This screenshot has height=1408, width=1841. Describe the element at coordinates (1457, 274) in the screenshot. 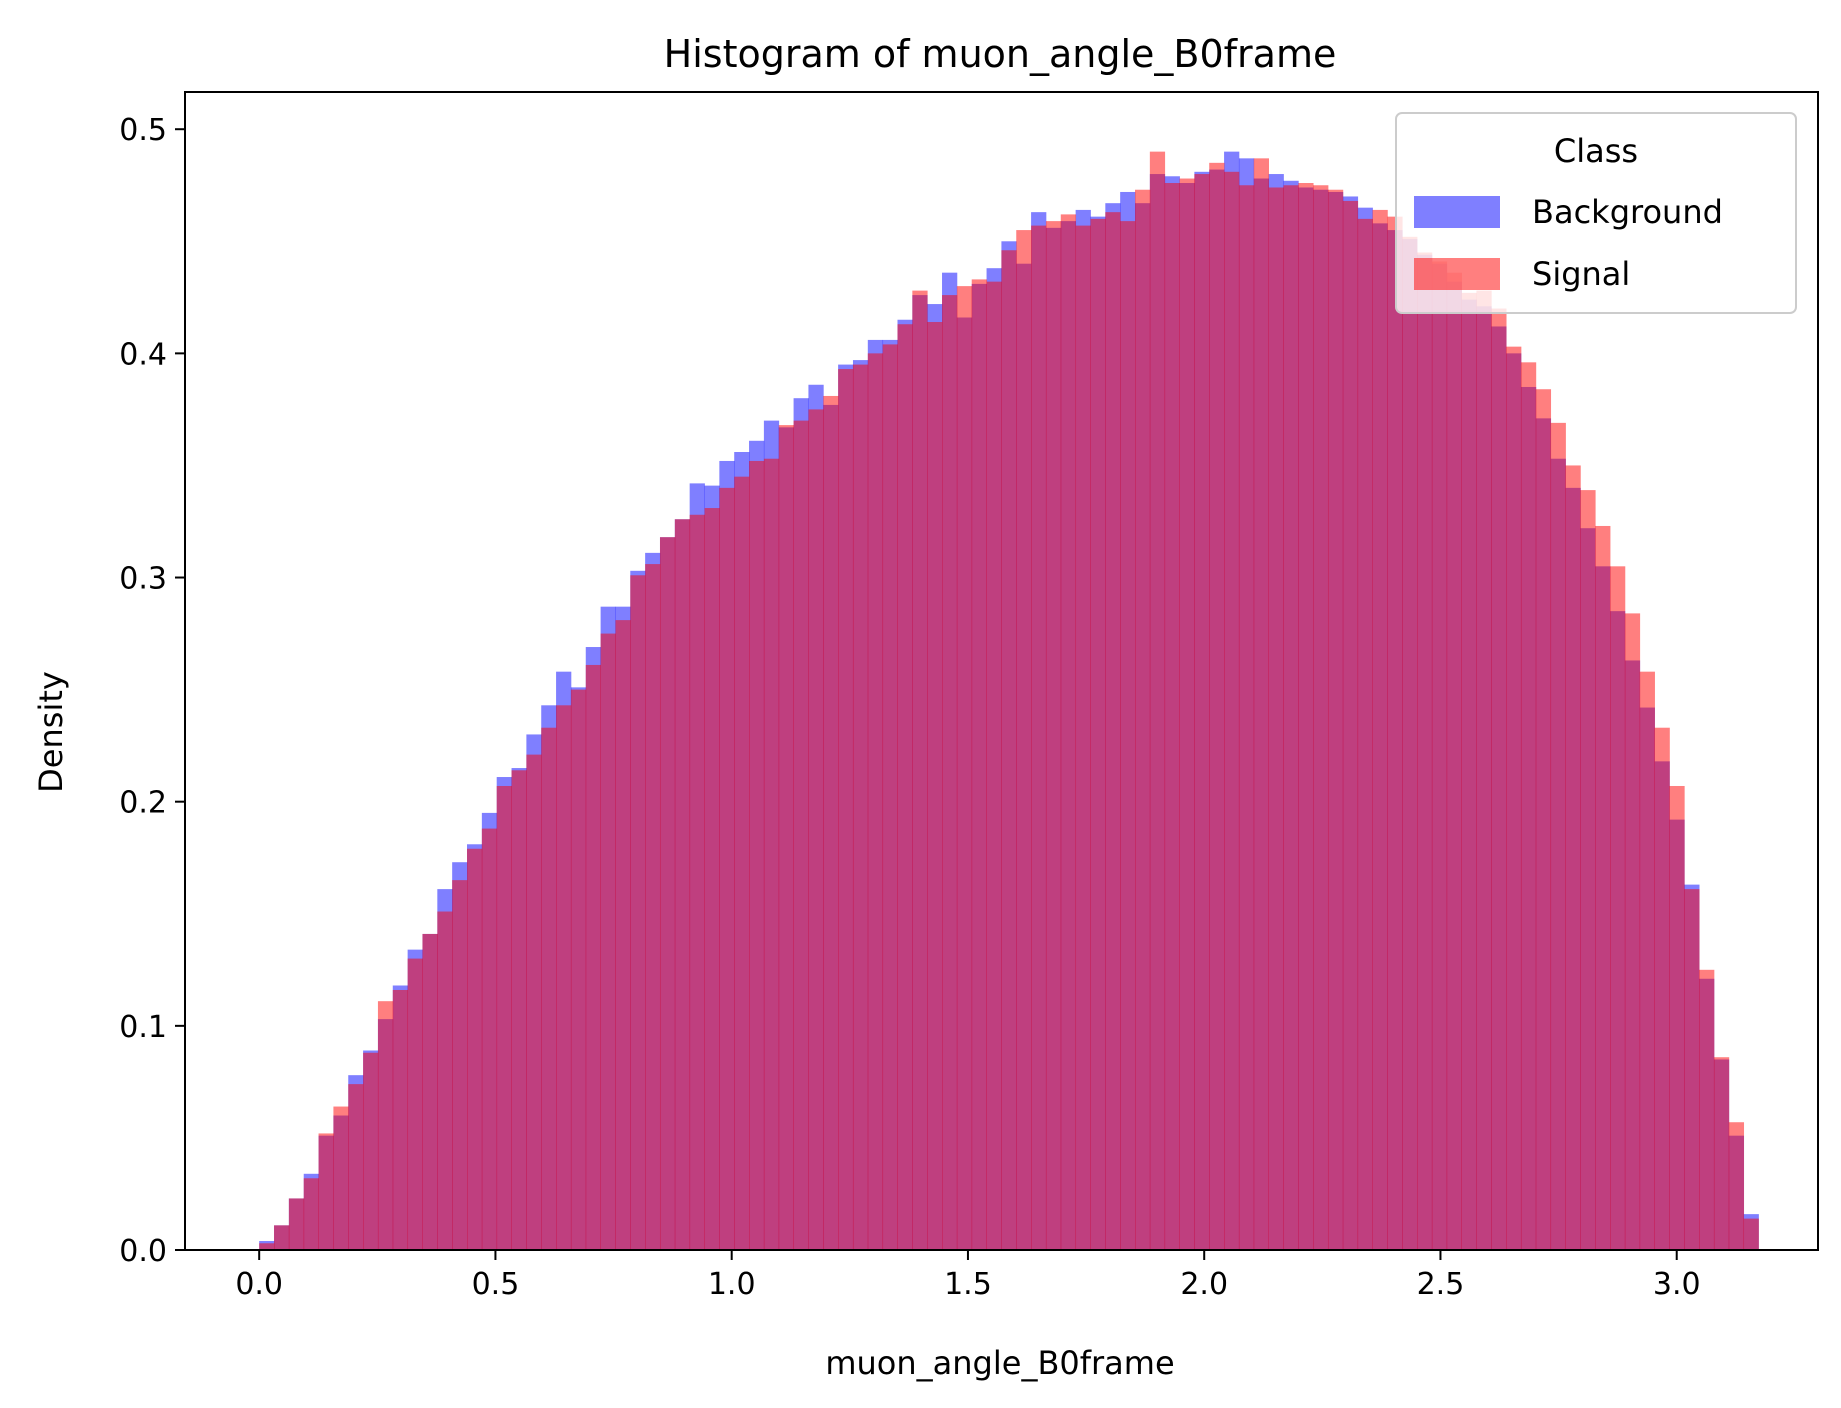

I see `legend-swatch-signal` at that location.